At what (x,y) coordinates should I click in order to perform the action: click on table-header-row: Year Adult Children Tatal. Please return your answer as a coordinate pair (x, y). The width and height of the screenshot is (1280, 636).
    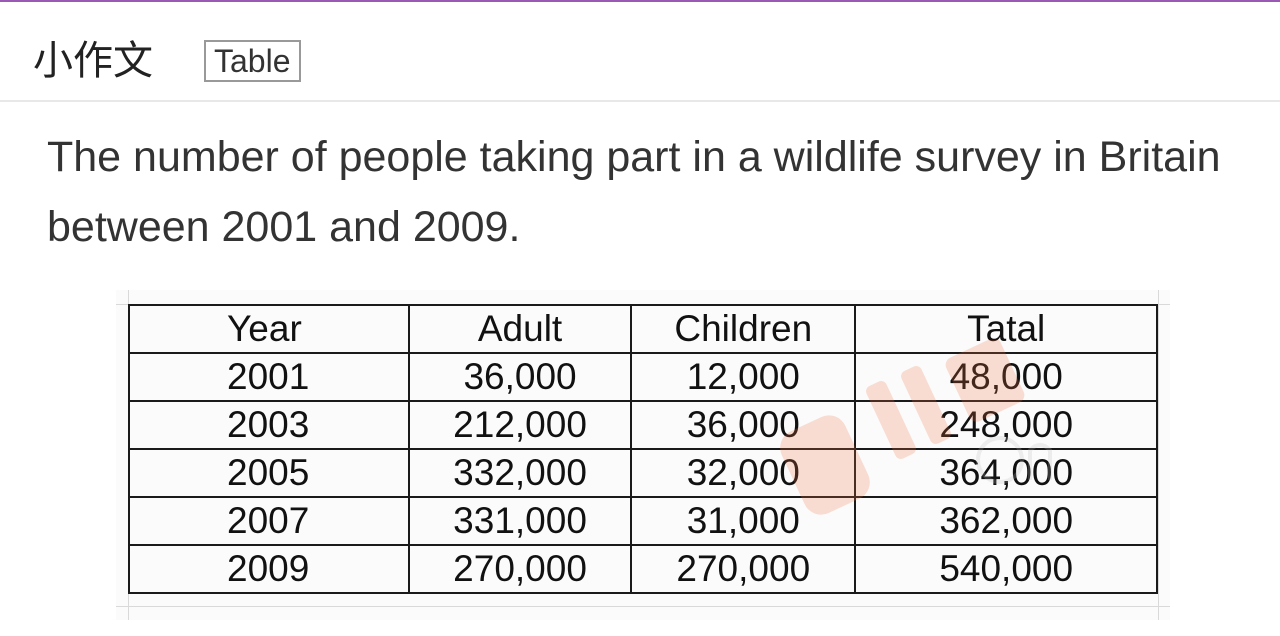
    Looking at the image, I should click on (643, 329).